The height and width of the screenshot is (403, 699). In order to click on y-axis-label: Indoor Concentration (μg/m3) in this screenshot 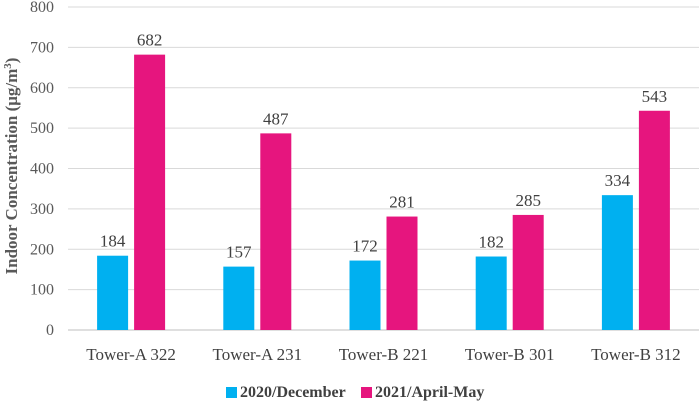, I will do `click(11, 166)`.